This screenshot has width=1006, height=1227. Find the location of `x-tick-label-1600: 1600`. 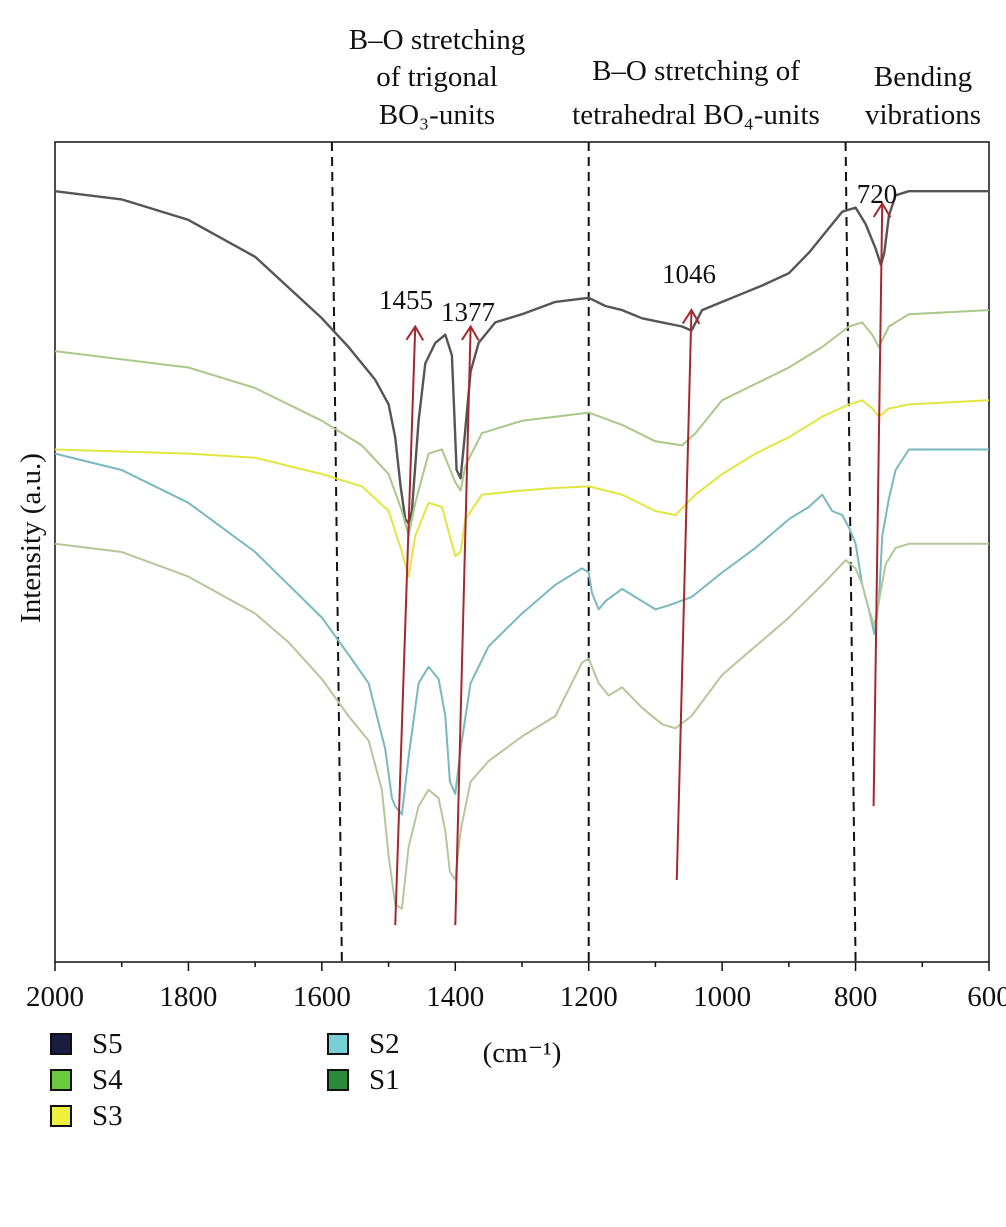

x-tick-label-1600: 1600 is located at coordinates (322, 997).